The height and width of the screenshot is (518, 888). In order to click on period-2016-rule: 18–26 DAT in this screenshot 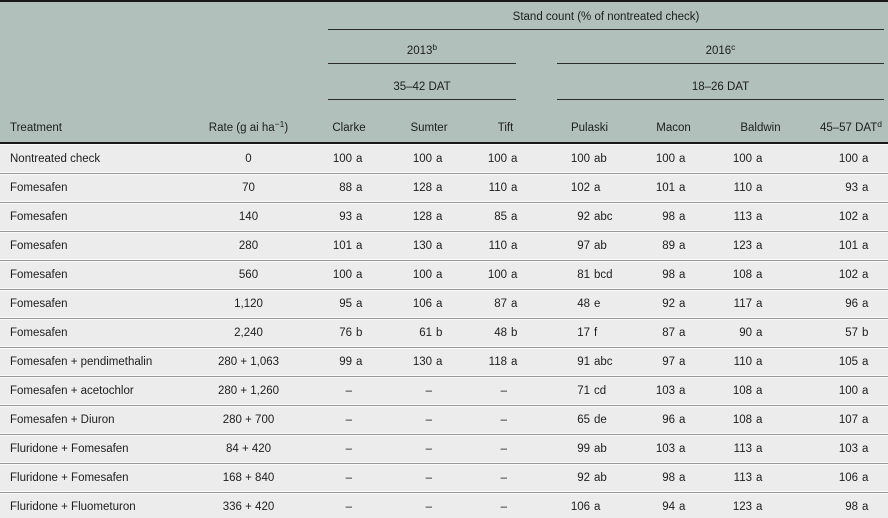, I will do `click(720, 90)`.